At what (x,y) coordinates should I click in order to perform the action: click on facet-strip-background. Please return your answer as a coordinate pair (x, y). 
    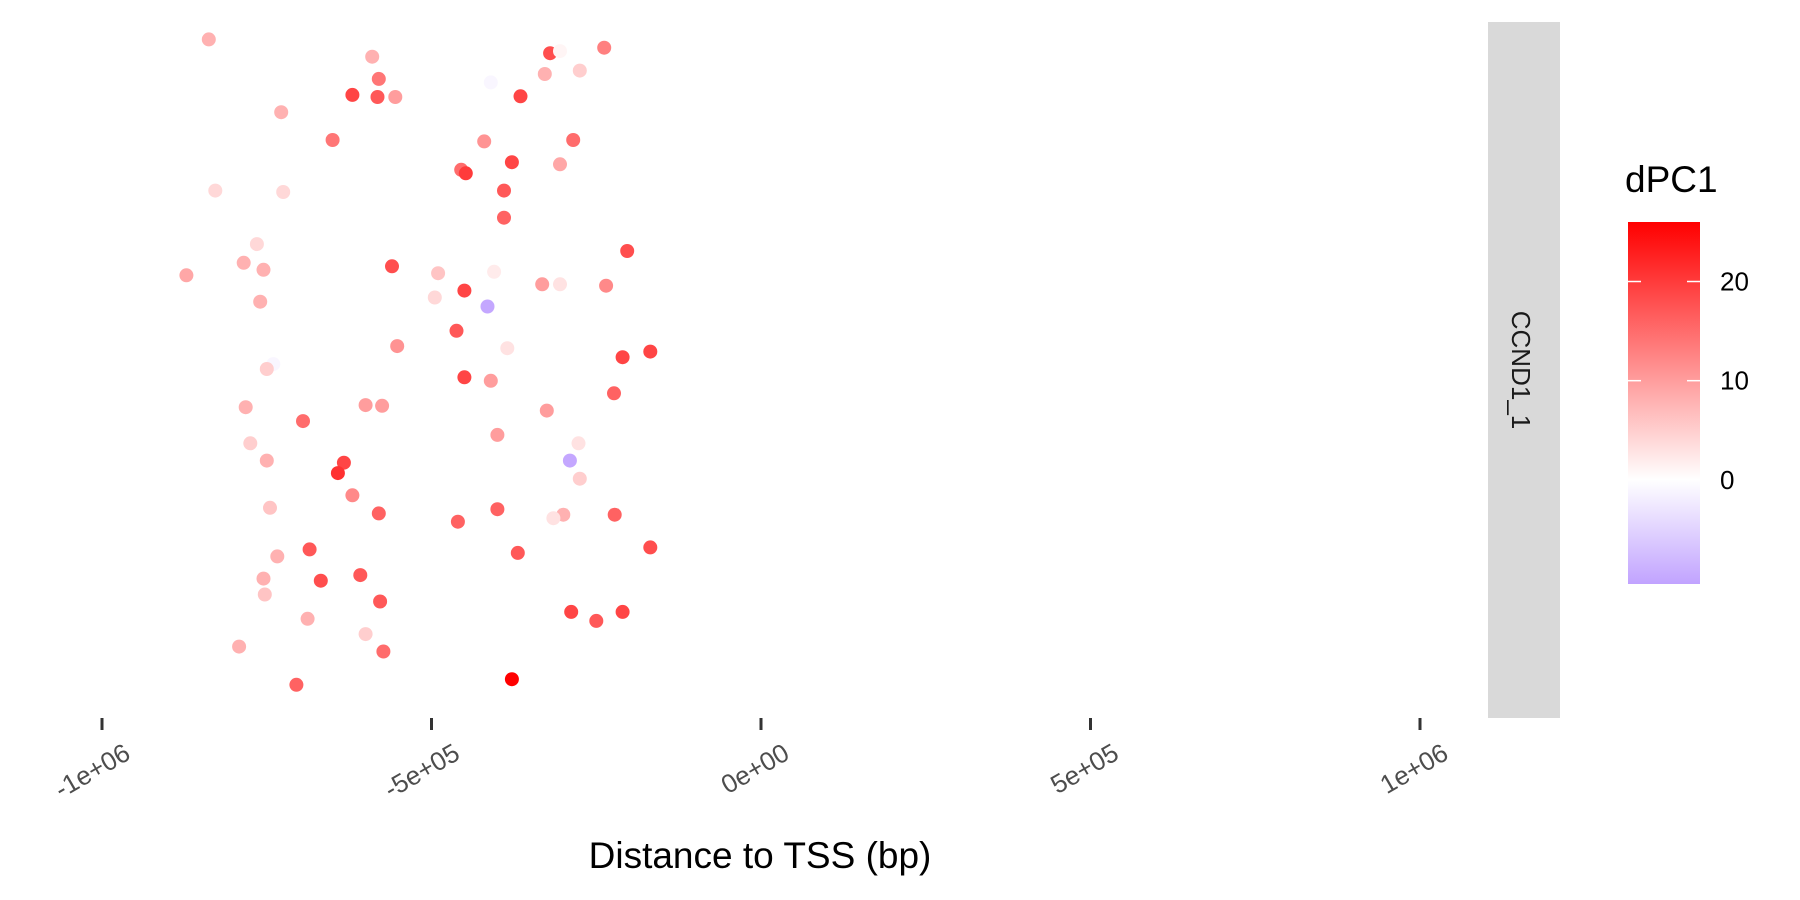
    Looking at the image, I should click on (1524, 370).